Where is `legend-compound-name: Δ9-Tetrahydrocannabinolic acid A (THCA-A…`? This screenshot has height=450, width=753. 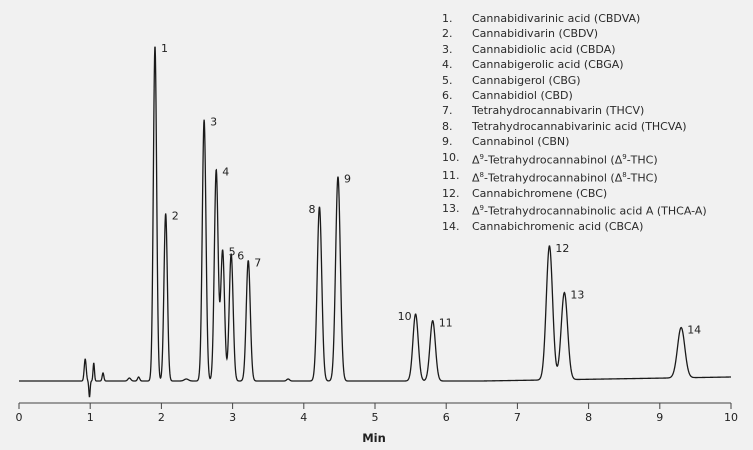 legend-compound-name: Δ9-Tetrahydrocannabinolic acid A (THCA-A… is located at coordinates (589, 211).